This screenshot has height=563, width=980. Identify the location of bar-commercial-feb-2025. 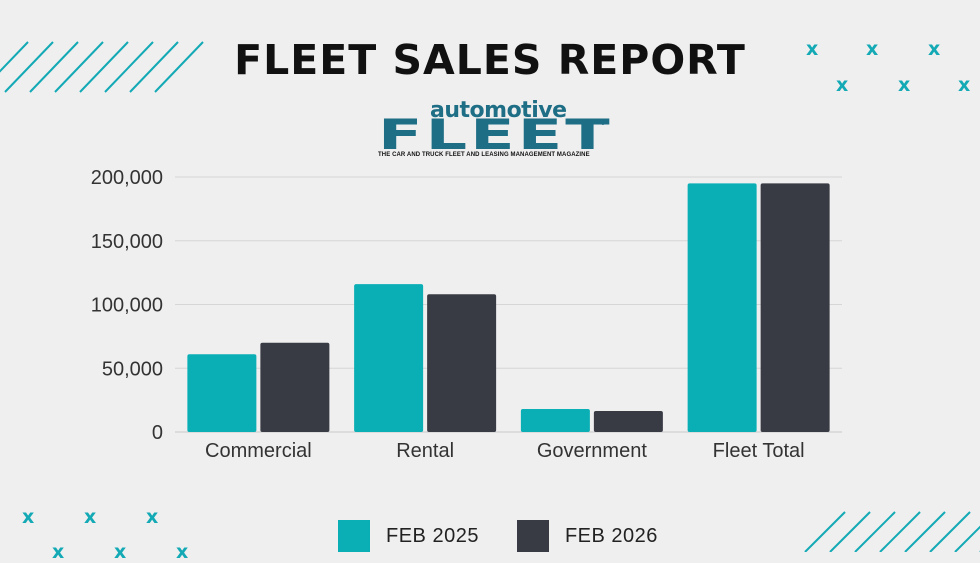
(222, 393).